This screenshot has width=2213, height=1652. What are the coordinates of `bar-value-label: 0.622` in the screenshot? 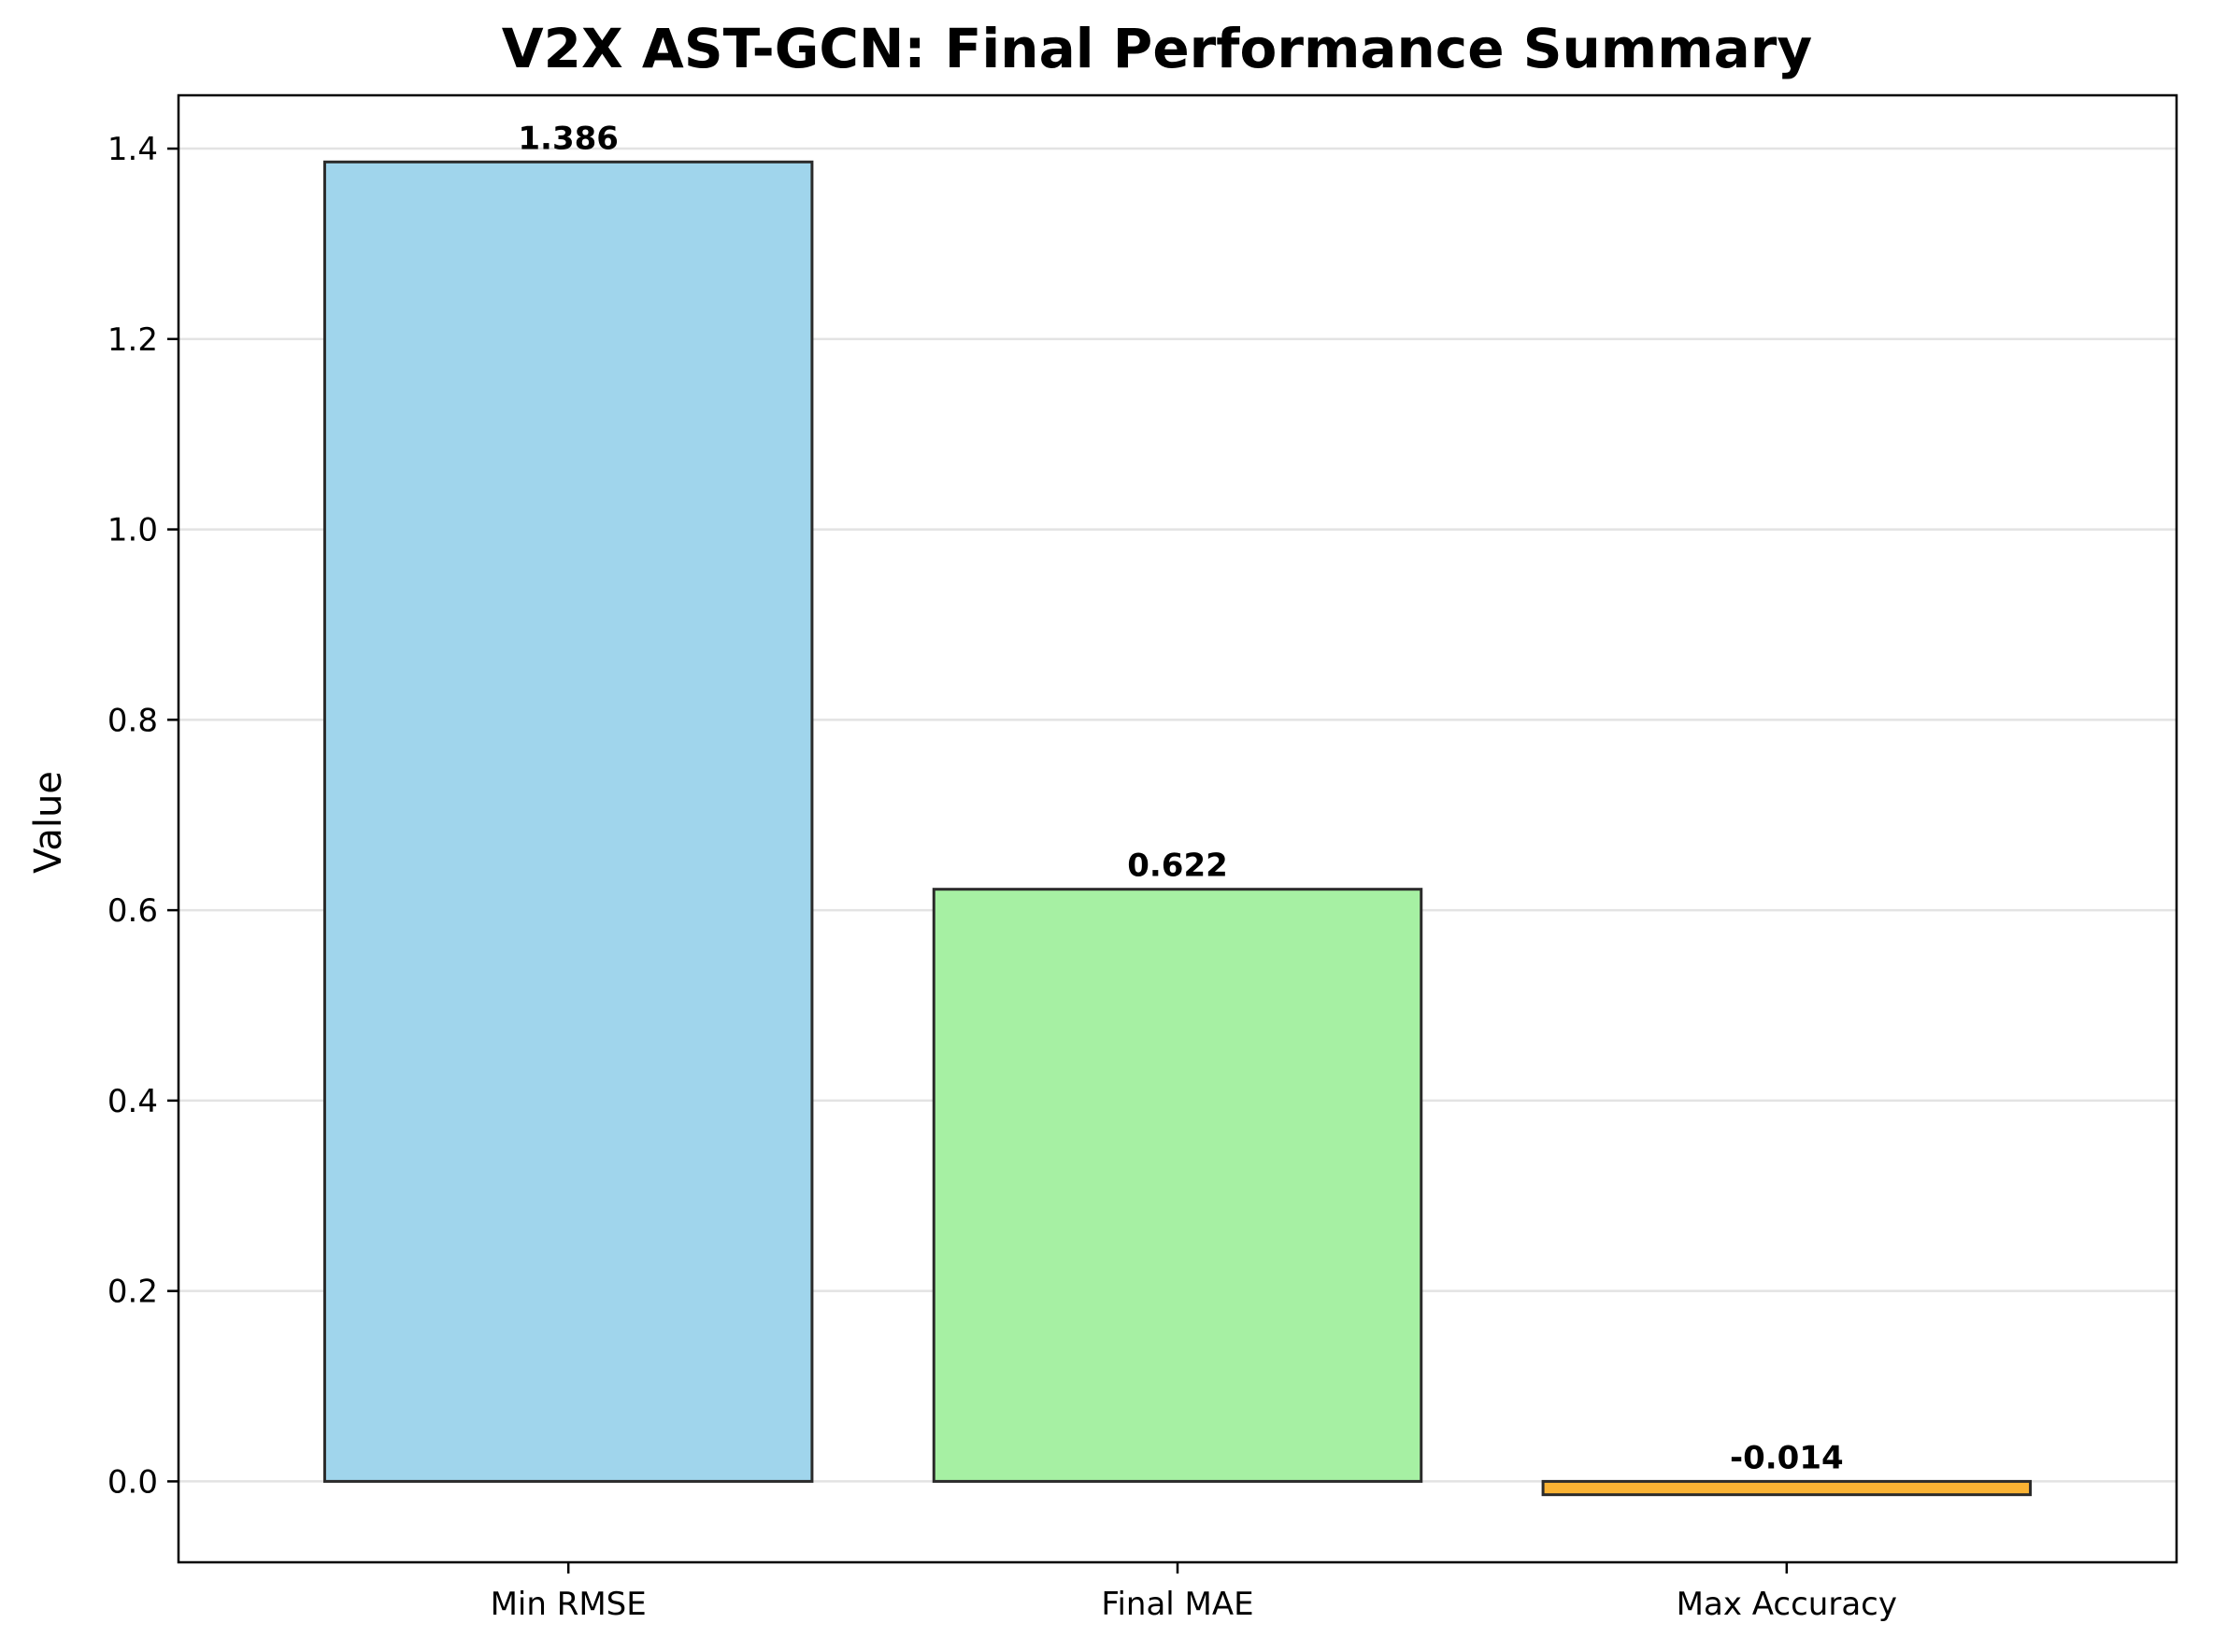 It's located at (1178, 866).